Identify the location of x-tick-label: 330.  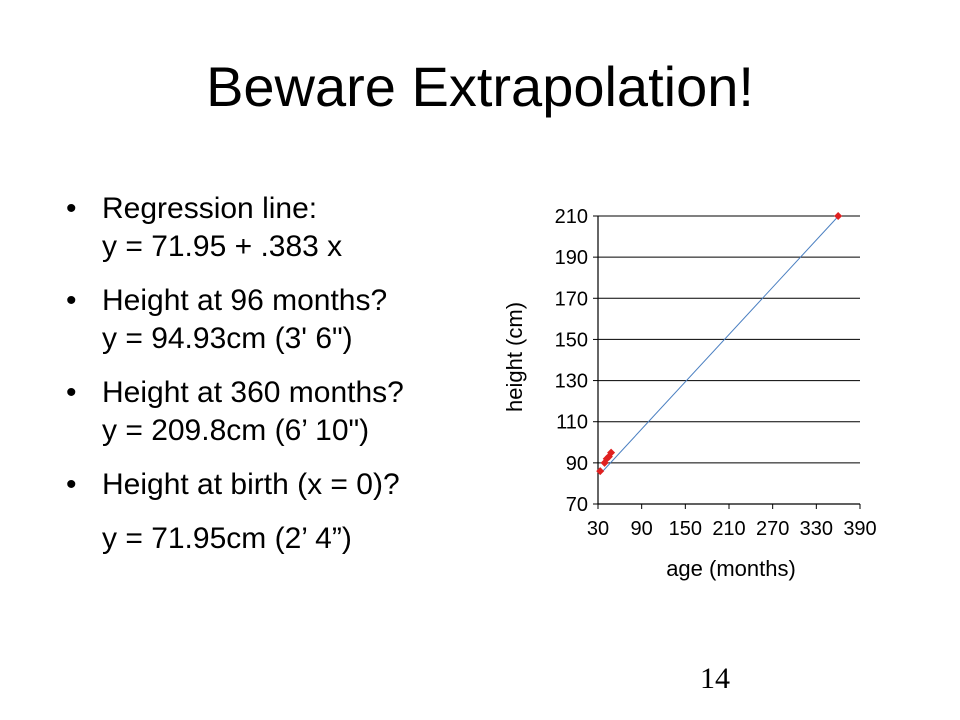
(816, 529).